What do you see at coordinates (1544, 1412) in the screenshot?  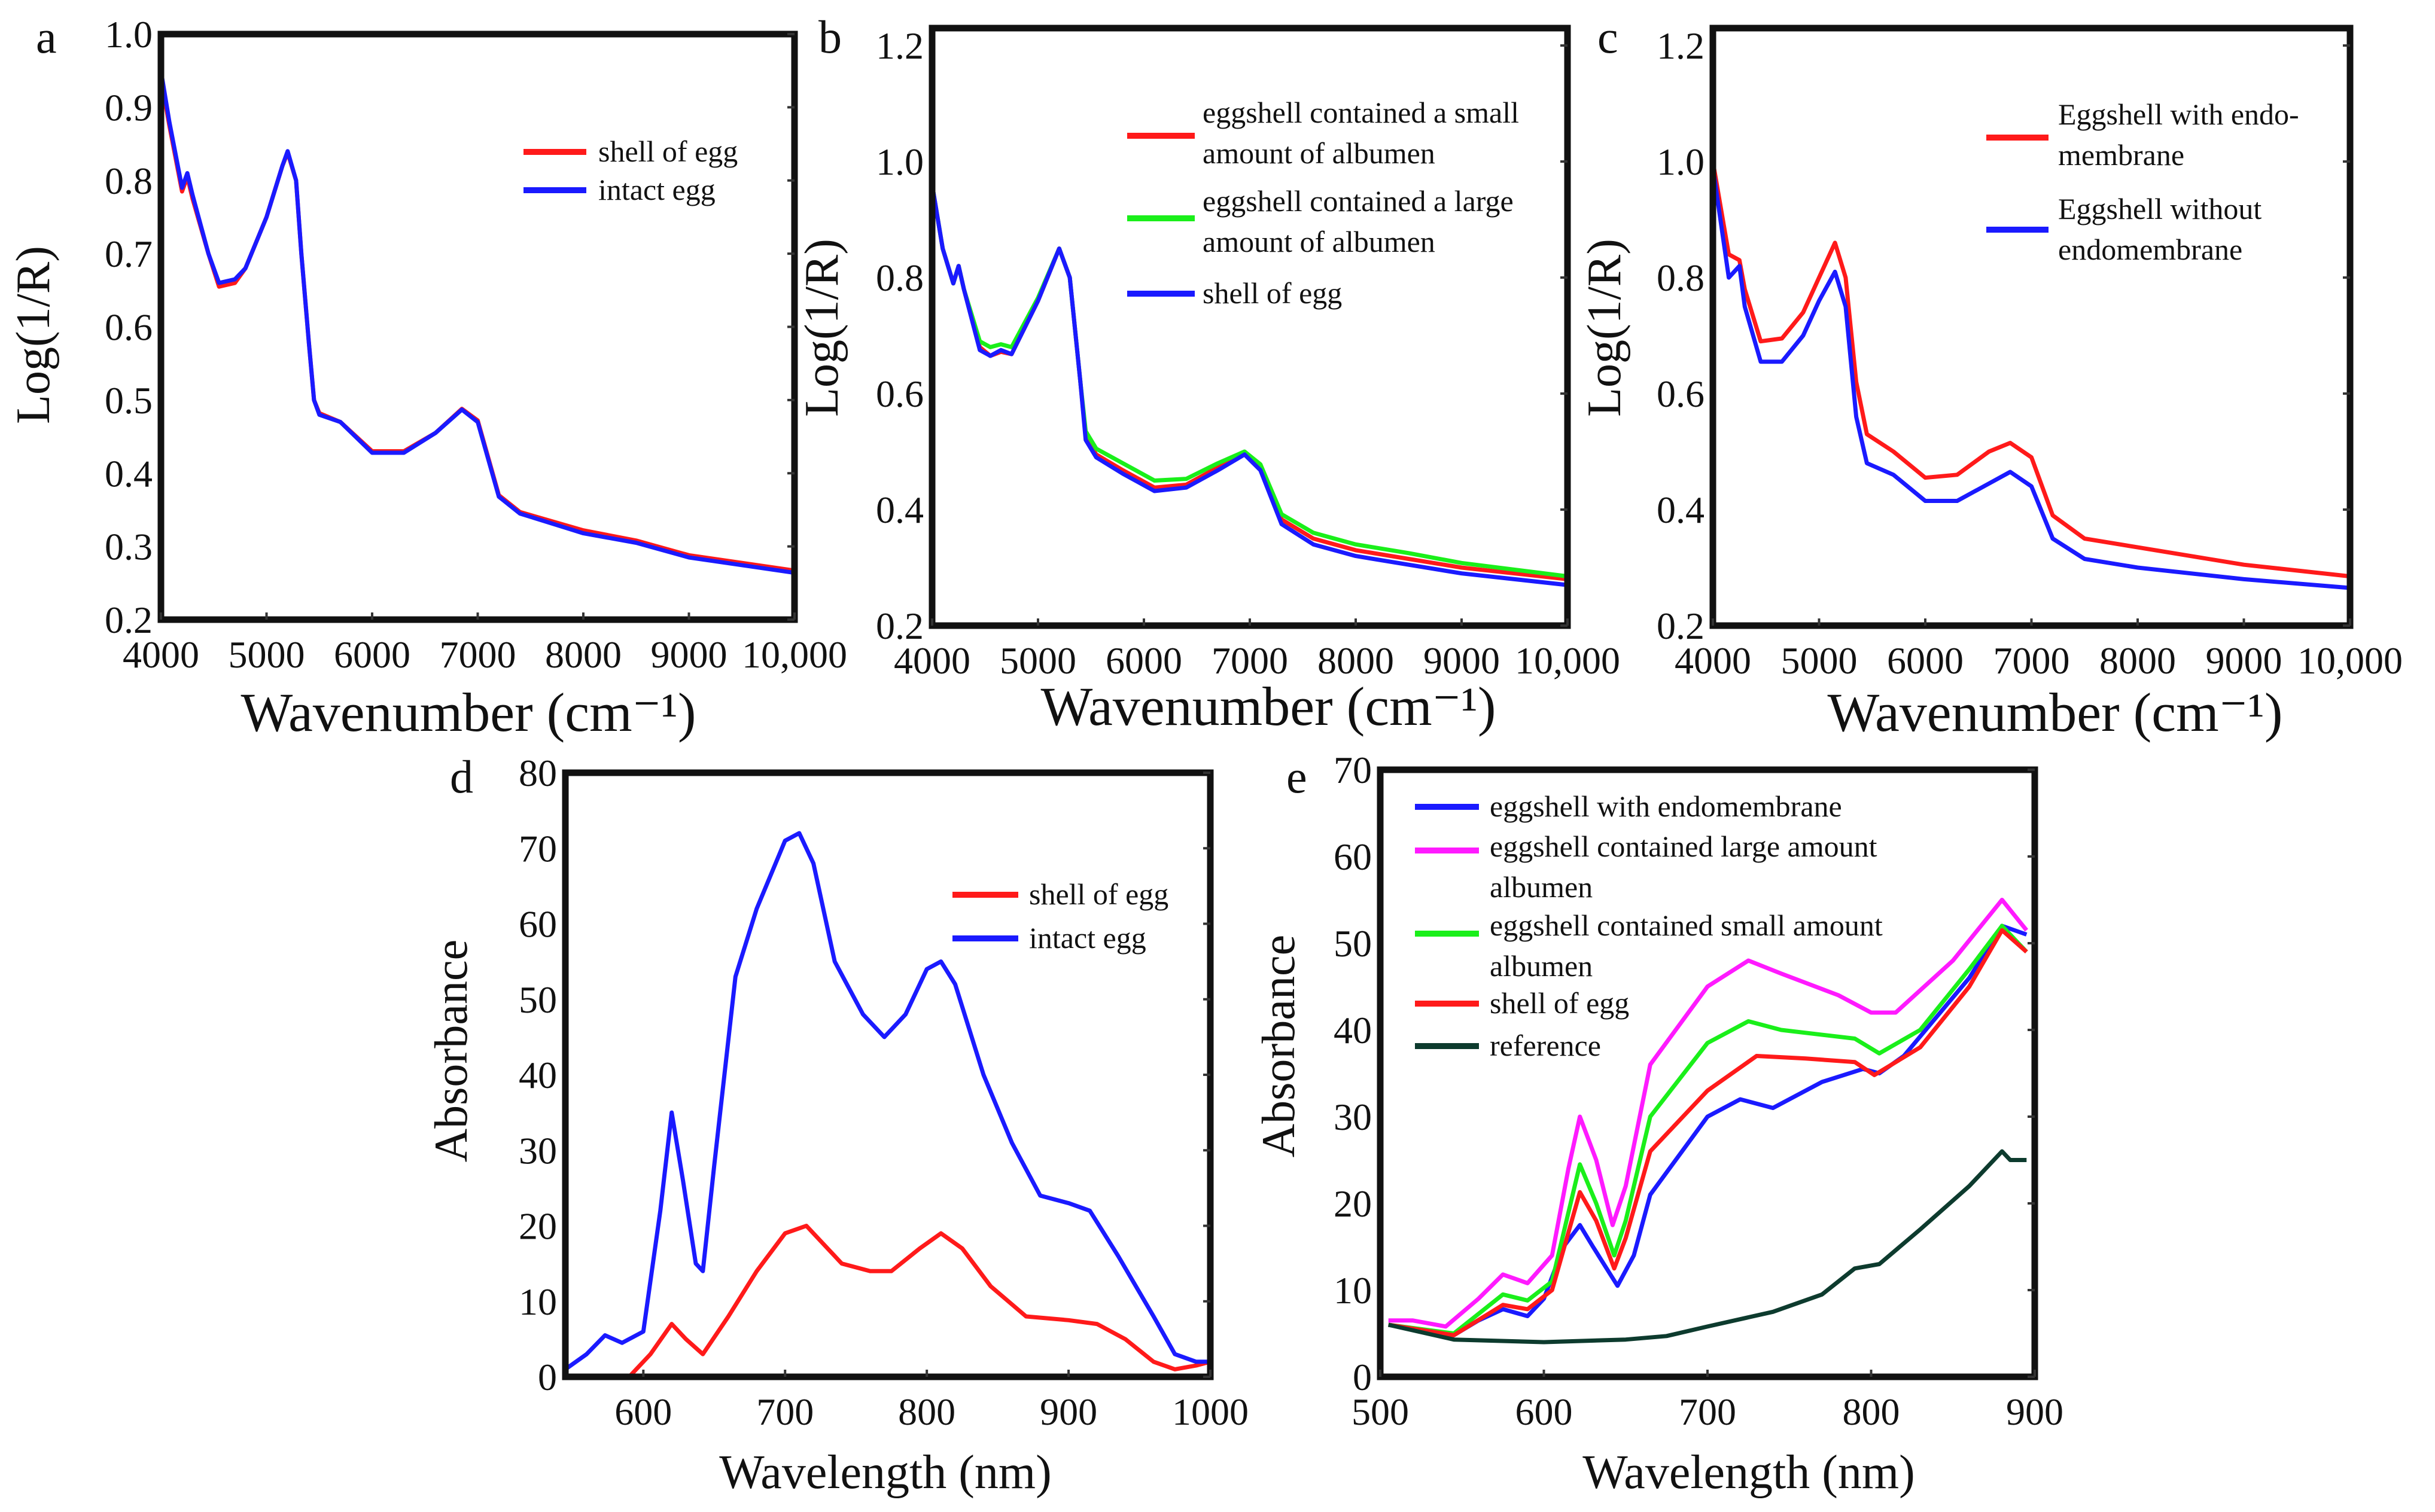 I see `x-tick-label: 600` at bounding box center [1544, 1412].